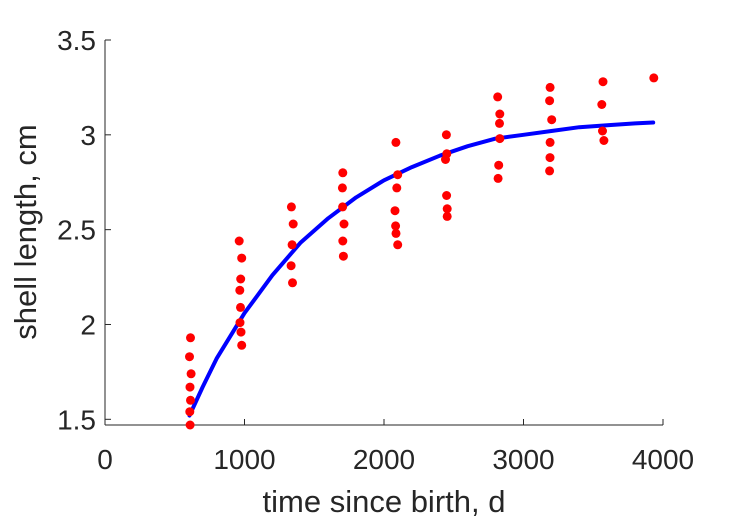 The width and height of the screenshot is (729, 521). Describe the element at coordinates (384, 501) in the screenshot. I see `x-axis-label: time since birth, d` at that location.